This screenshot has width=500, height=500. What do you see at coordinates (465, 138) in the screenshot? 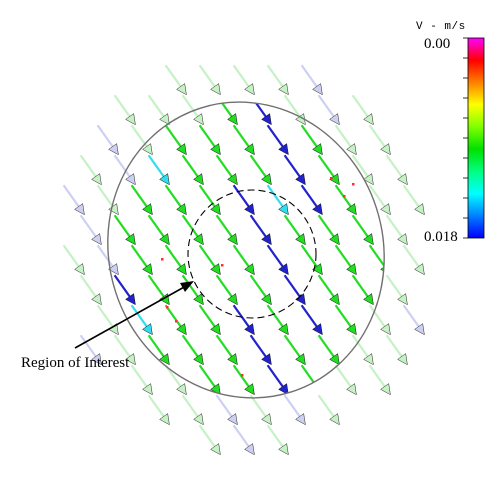
I see `colorbar-ticks` at bounding box center [465, 138].